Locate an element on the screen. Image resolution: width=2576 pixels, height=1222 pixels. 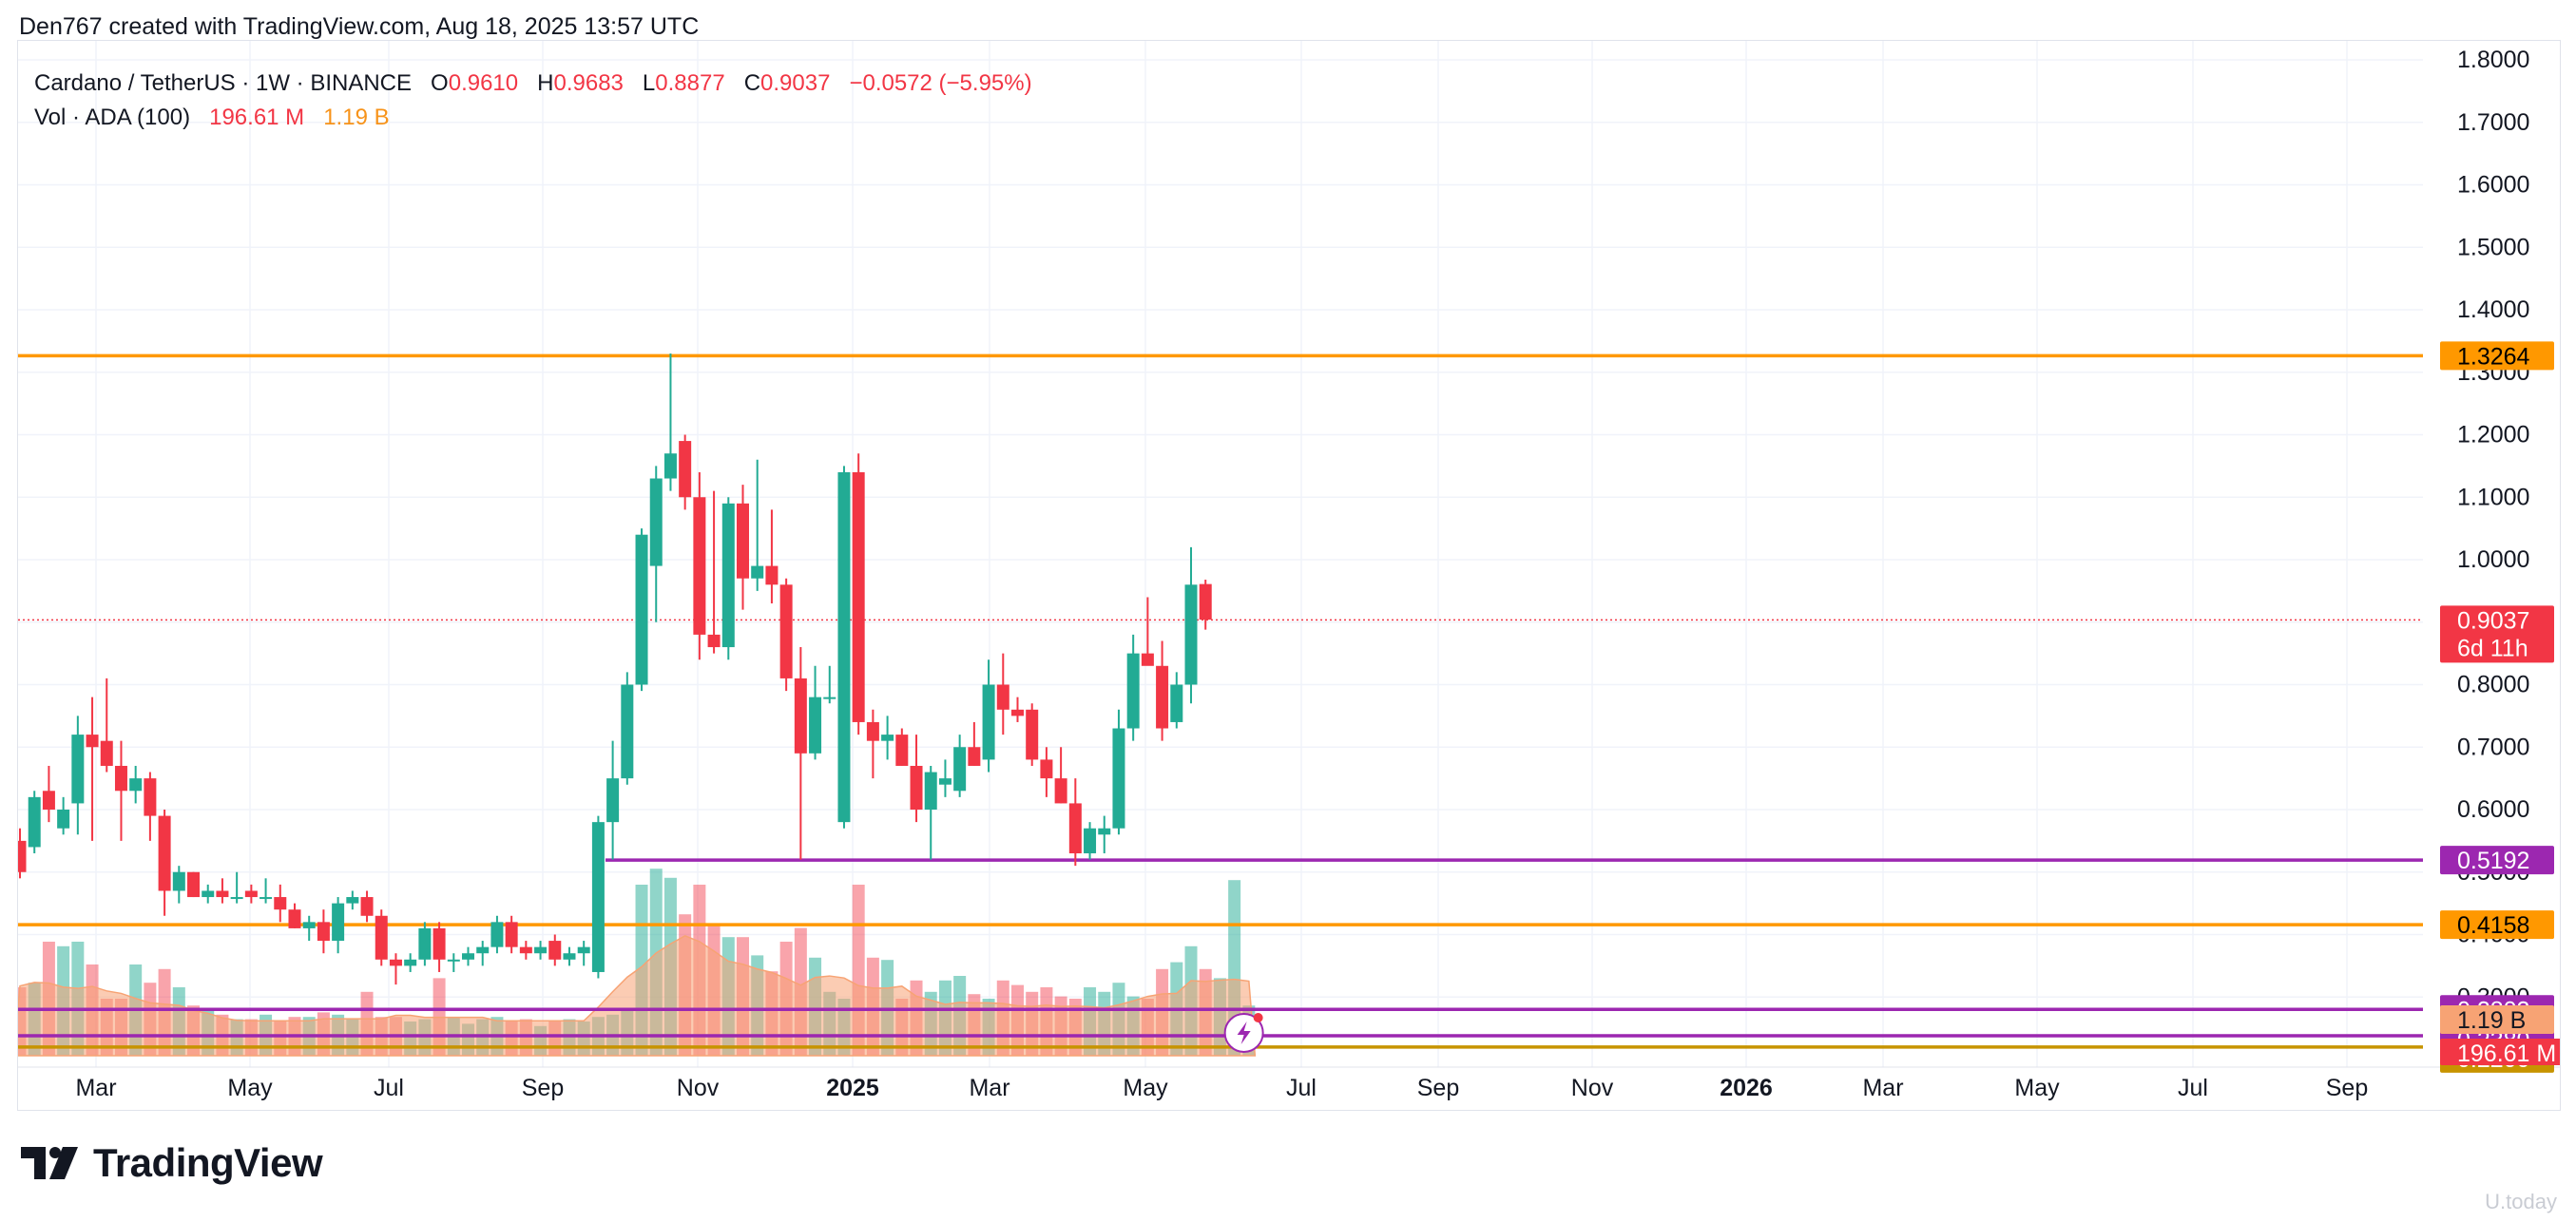
tradingview-logo-text: TradingView is located at coordinates (208, 1162).